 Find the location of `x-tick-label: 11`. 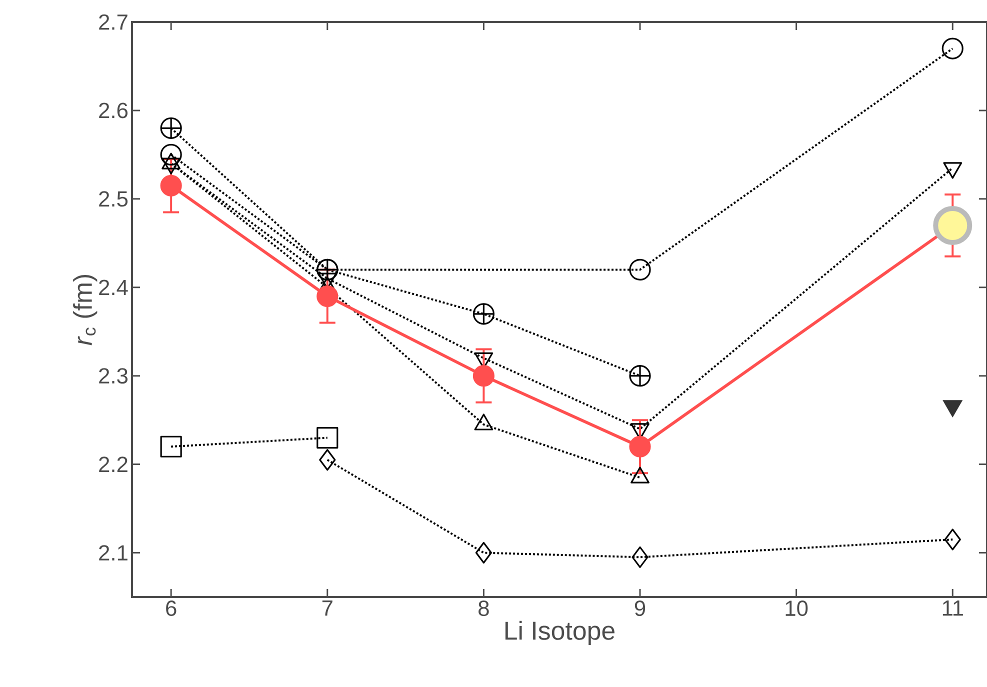

x-tick-label: 11 is located at coordinates (952, 608).